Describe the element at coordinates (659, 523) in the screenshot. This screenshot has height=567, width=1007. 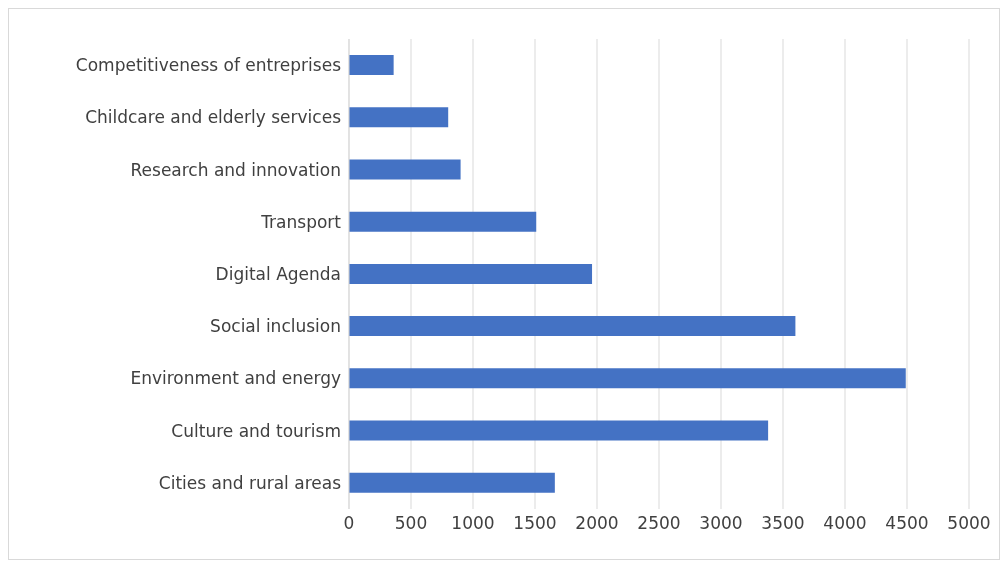
I see `x-tick-label: 2500` at that location.